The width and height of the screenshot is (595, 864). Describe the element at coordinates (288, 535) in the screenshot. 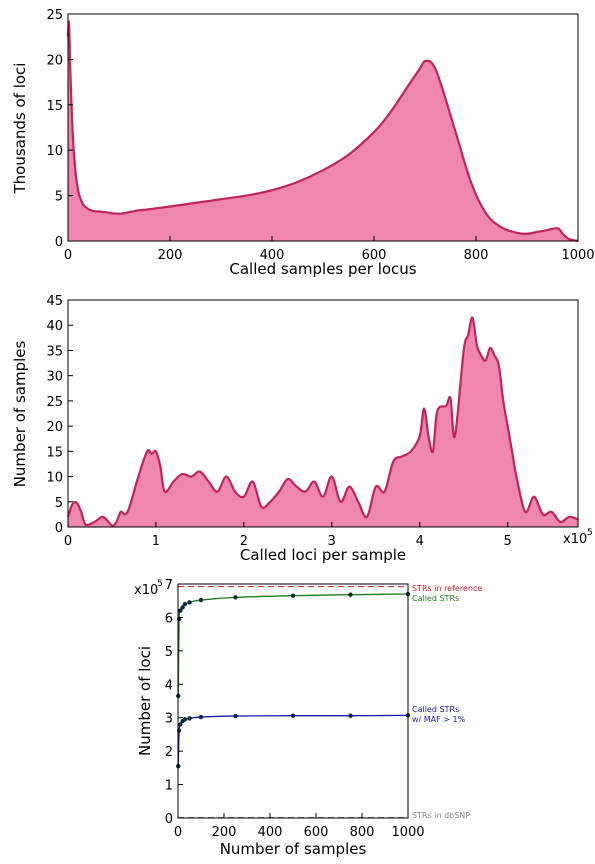

I see `p2-x-ticks: 0 1 2 3 4 5` at that location.